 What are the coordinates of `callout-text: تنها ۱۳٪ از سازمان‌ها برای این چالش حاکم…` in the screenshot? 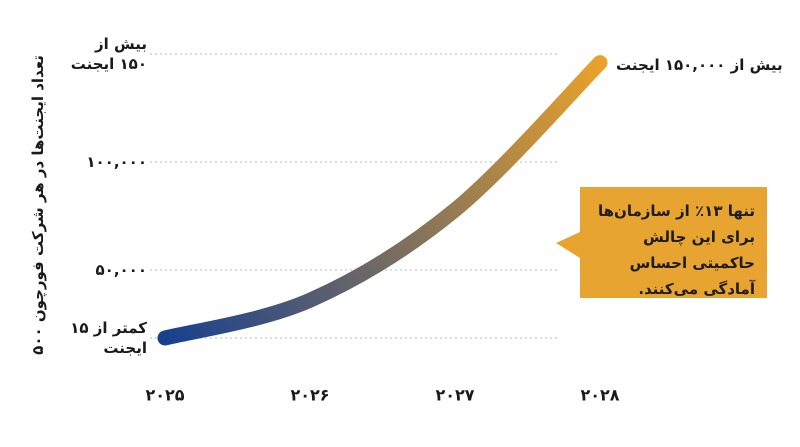 It's located at (676, 250).